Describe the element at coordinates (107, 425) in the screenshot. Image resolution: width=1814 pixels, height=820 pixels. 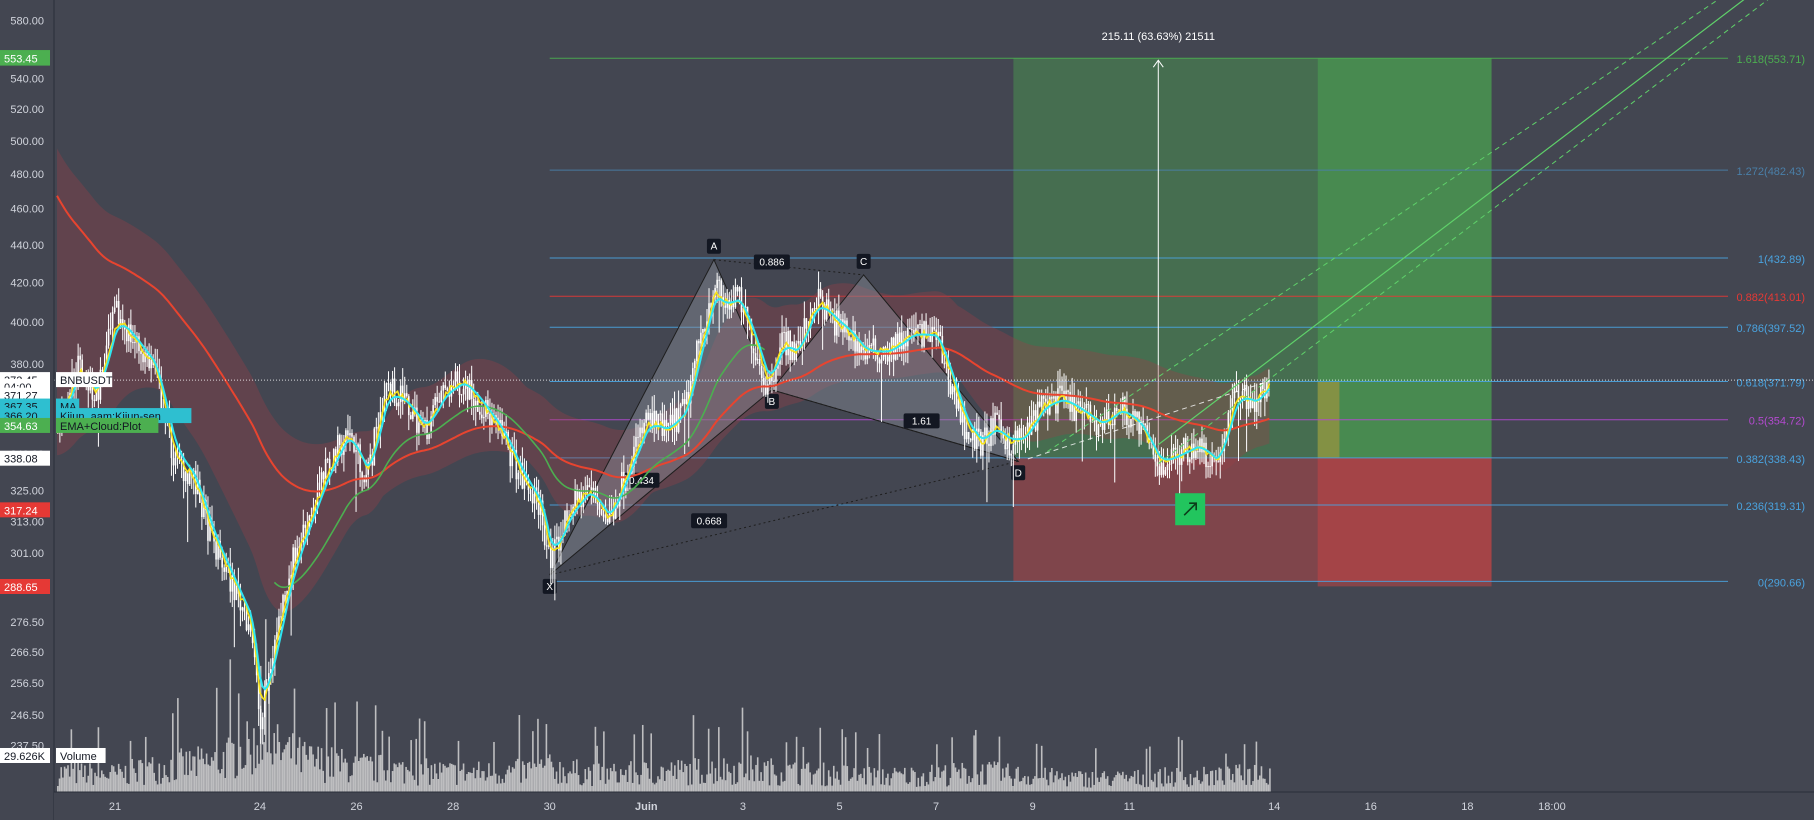
I see `series-label: EMA+Cloud:Plot` at that location.